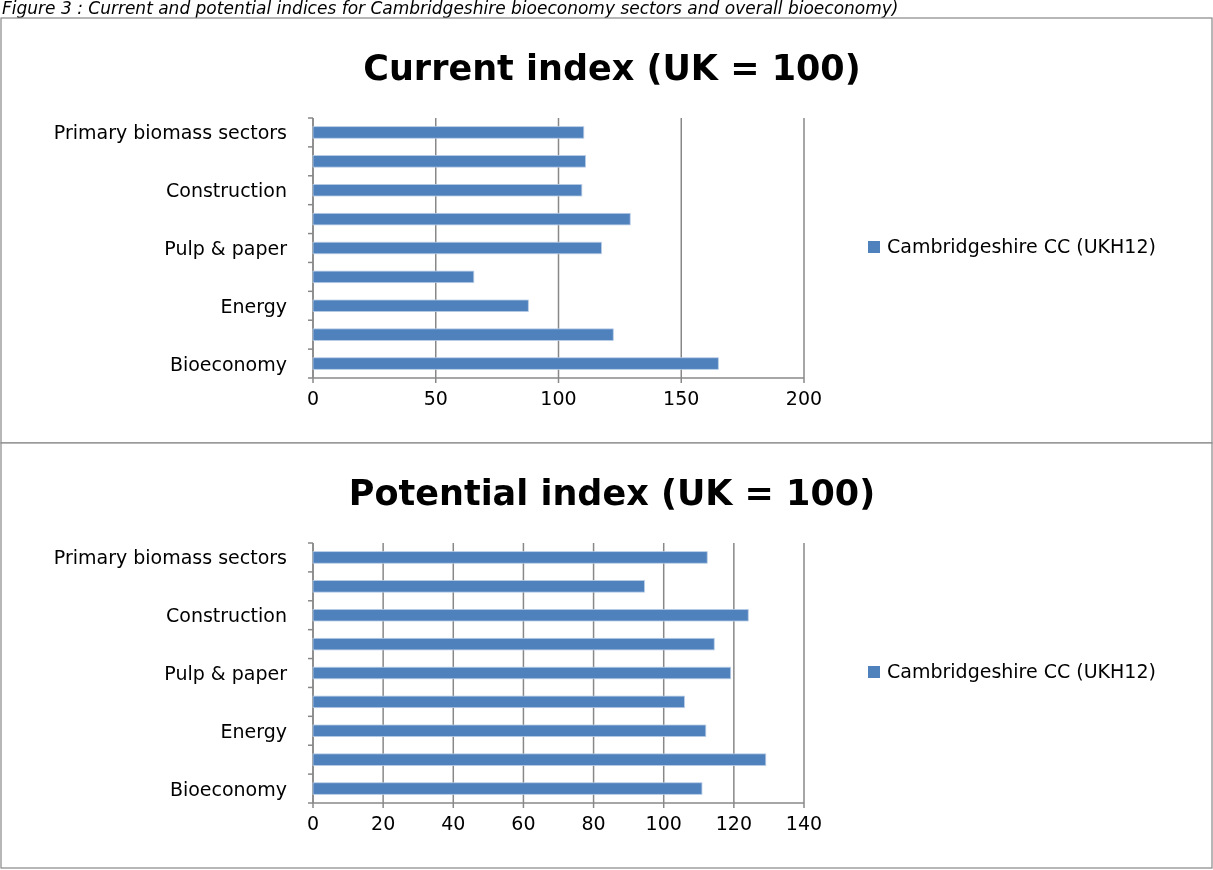 This screenshot has width=1213, height=870. What do you see at coordinates (435, 398) in the screenshot?
I see `x-tick-label: 50` at bounding box center [435, 398].